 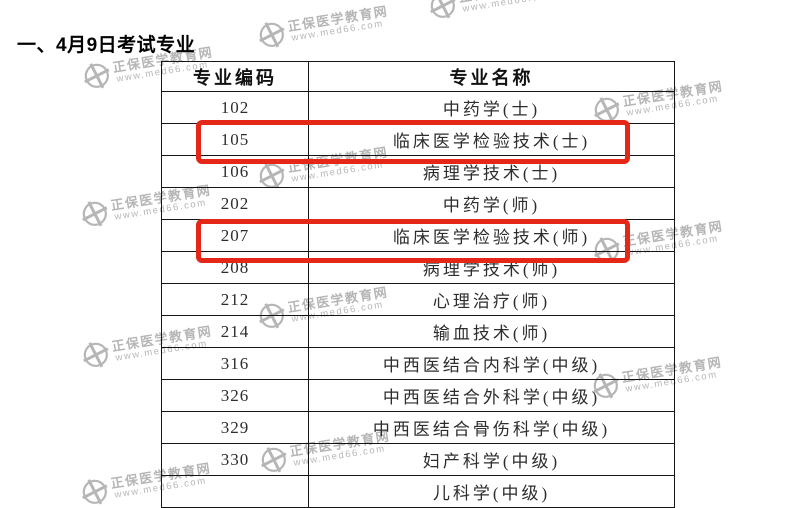 What do you see at coordinates (235, 427) in the screenshot?
I see `specialty-code-cell: 329` at bounding box center [235, 427].